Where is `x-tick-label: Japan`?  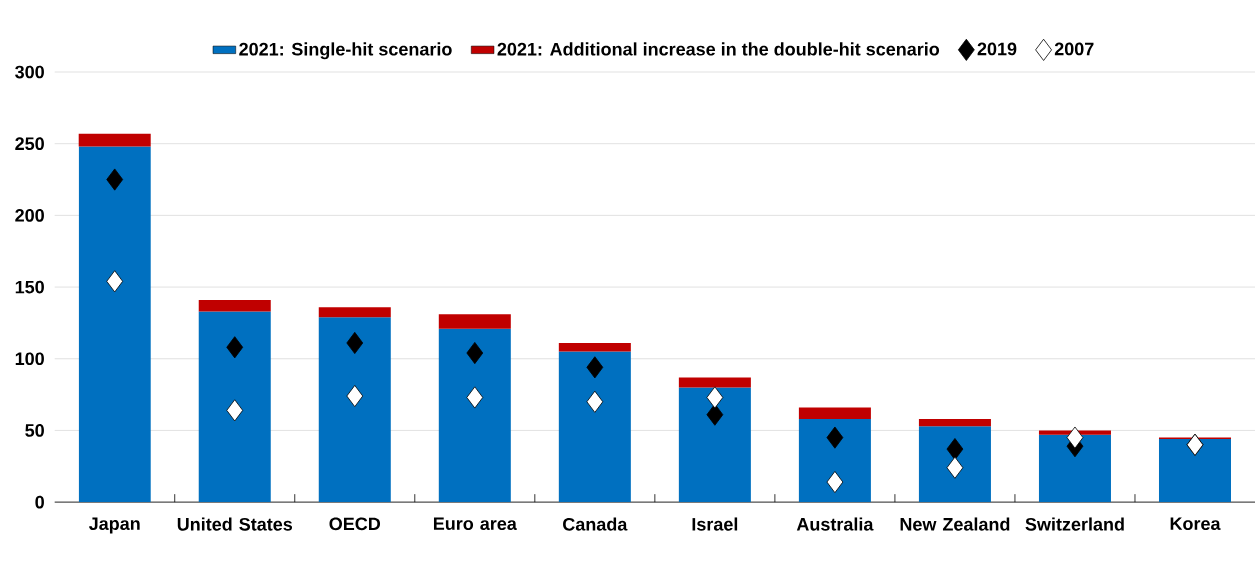
x-tick-label: Japan is located at coordinates (114, 525).